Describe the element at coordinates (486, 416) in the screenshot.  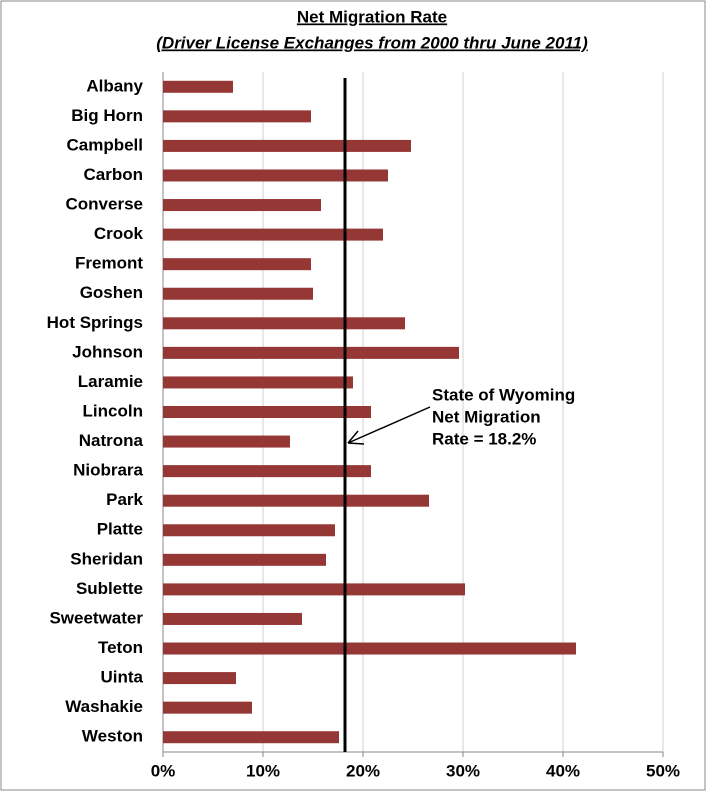
I see `annotation: Net Migration` at that location.